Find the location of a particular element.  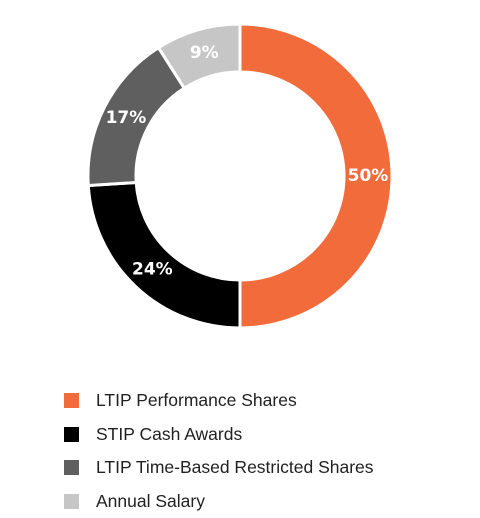

slice-label-ltip-performance-shares: 50% is located at coordinates (368, 176).